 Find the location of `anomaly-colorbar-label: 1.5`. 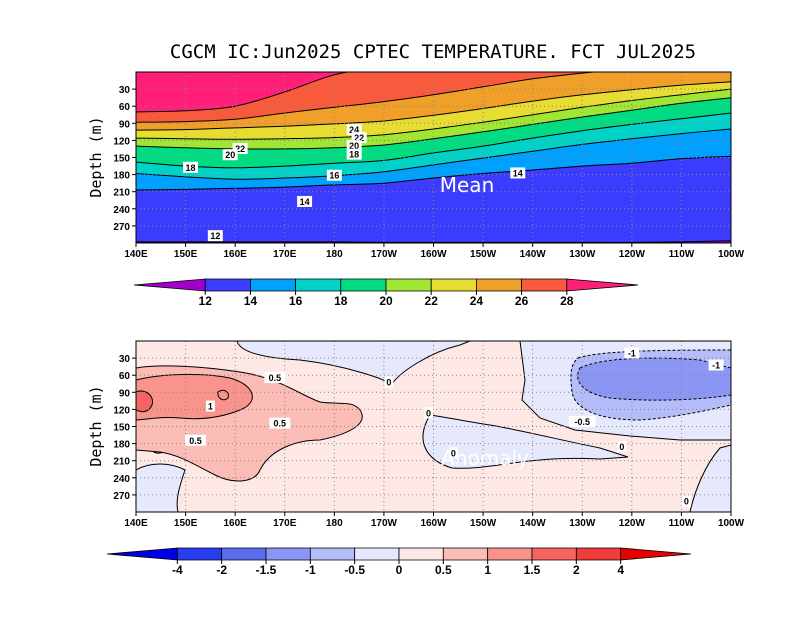

anomaly-colorbar-label: 1.5 is located at coordinates (532, 570).